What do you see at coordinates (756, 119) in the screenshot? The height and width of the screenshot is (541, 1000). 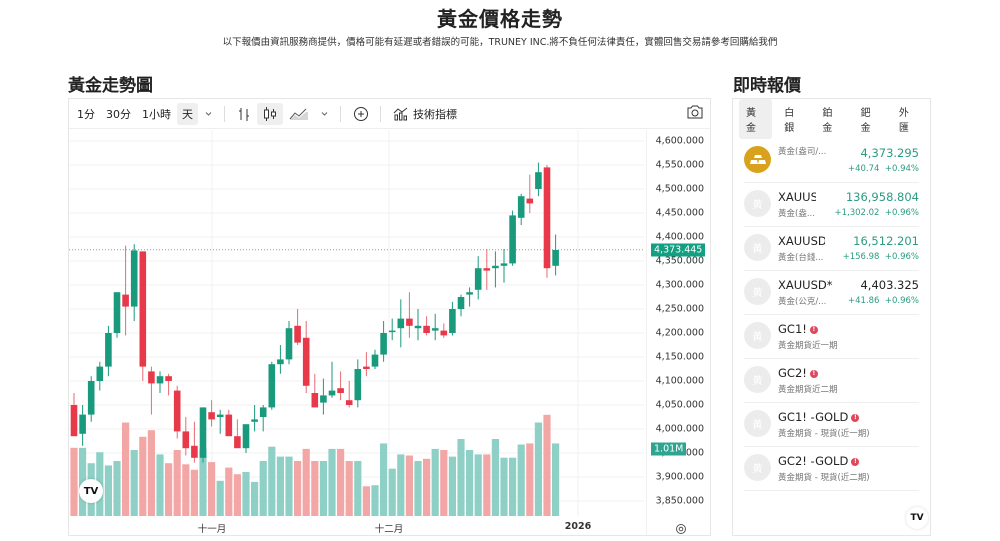 I see `tab-gold: 黃金` at bounding box center [756, 119].